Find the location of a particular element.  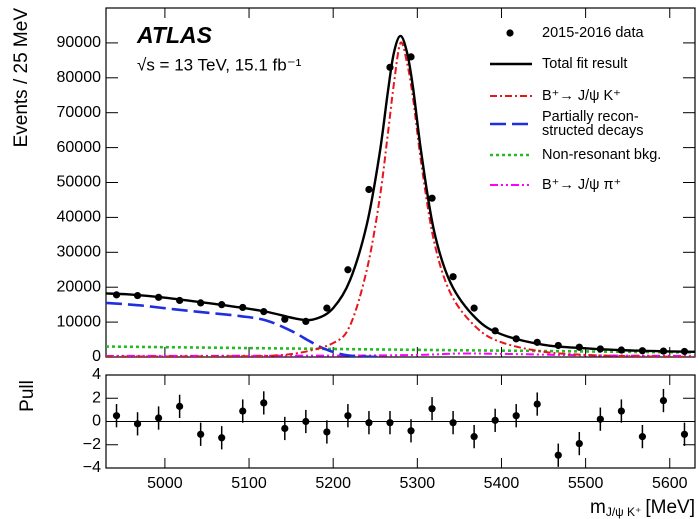

x-axis-label: mJ/ψ K⁺ [MeV] is located at coordinates (642, 508).